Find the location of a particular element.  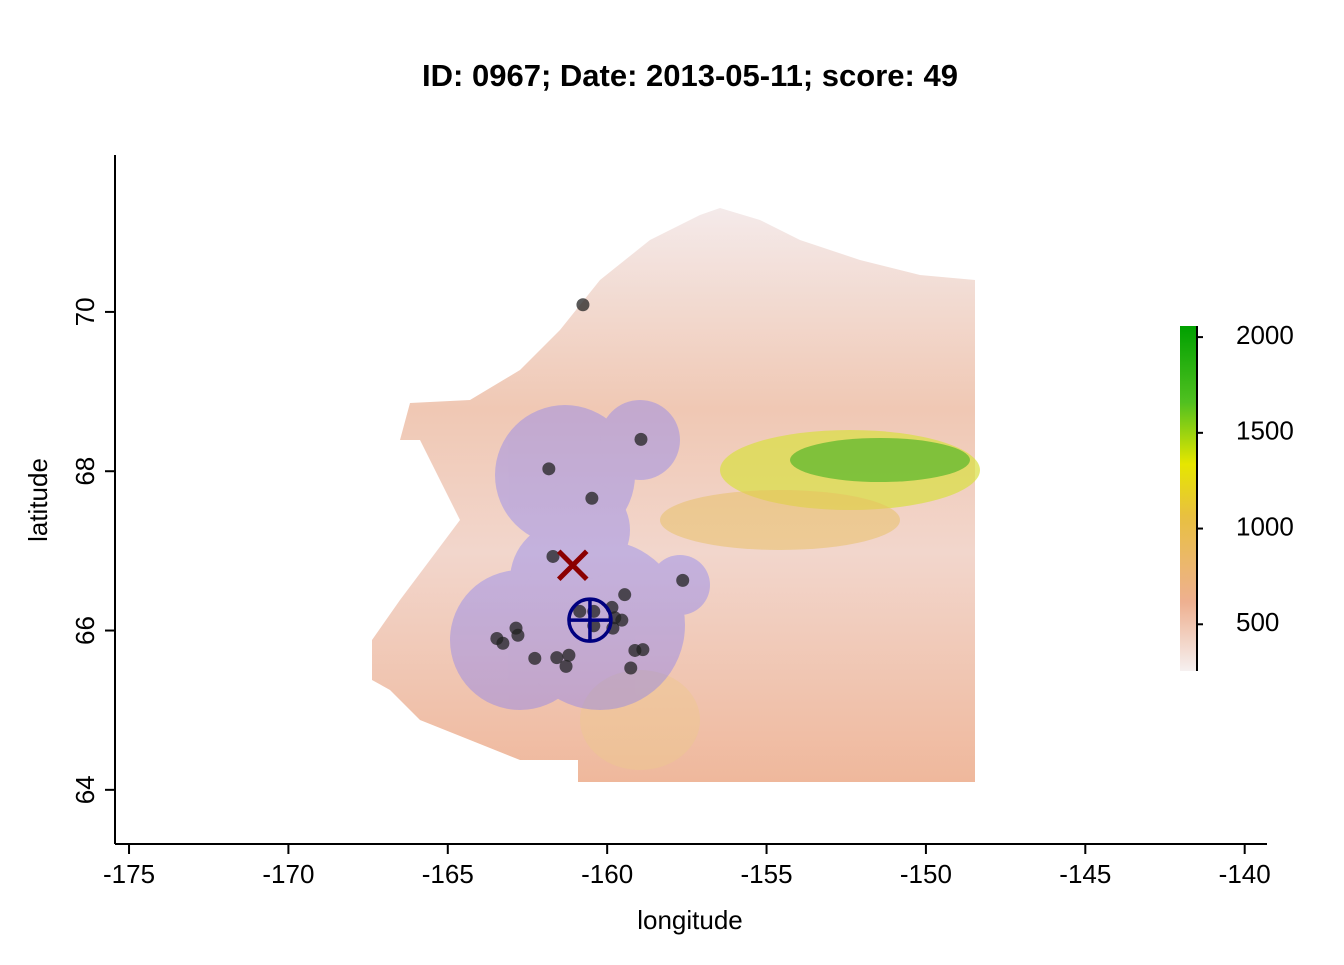

colorbar-tick-label: 500 is located at coordinates (1257, 622).